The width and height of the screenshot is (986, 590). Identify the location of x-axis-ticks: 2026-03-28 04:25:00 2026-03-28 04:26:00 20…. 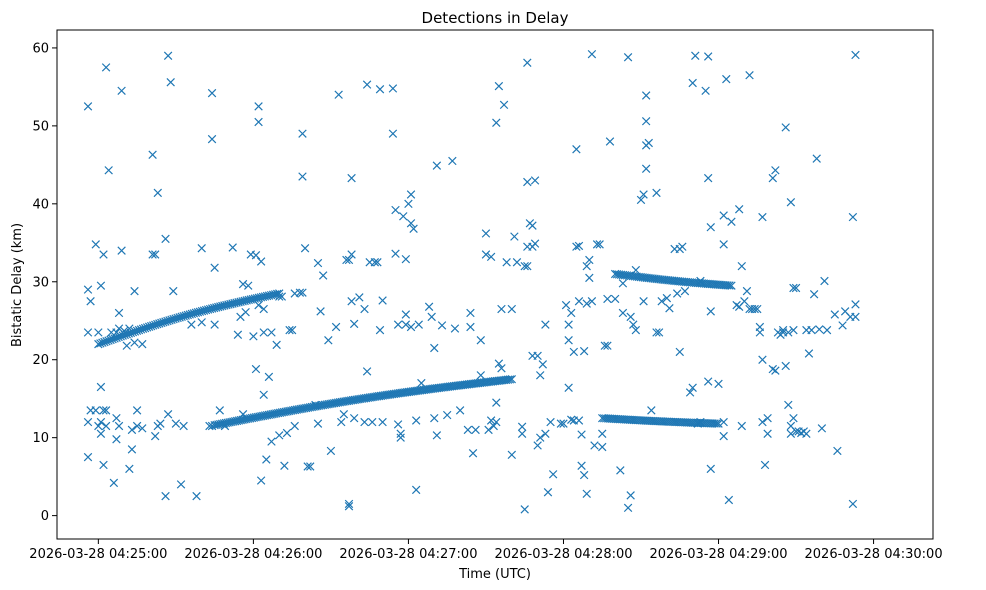
(486, 550).